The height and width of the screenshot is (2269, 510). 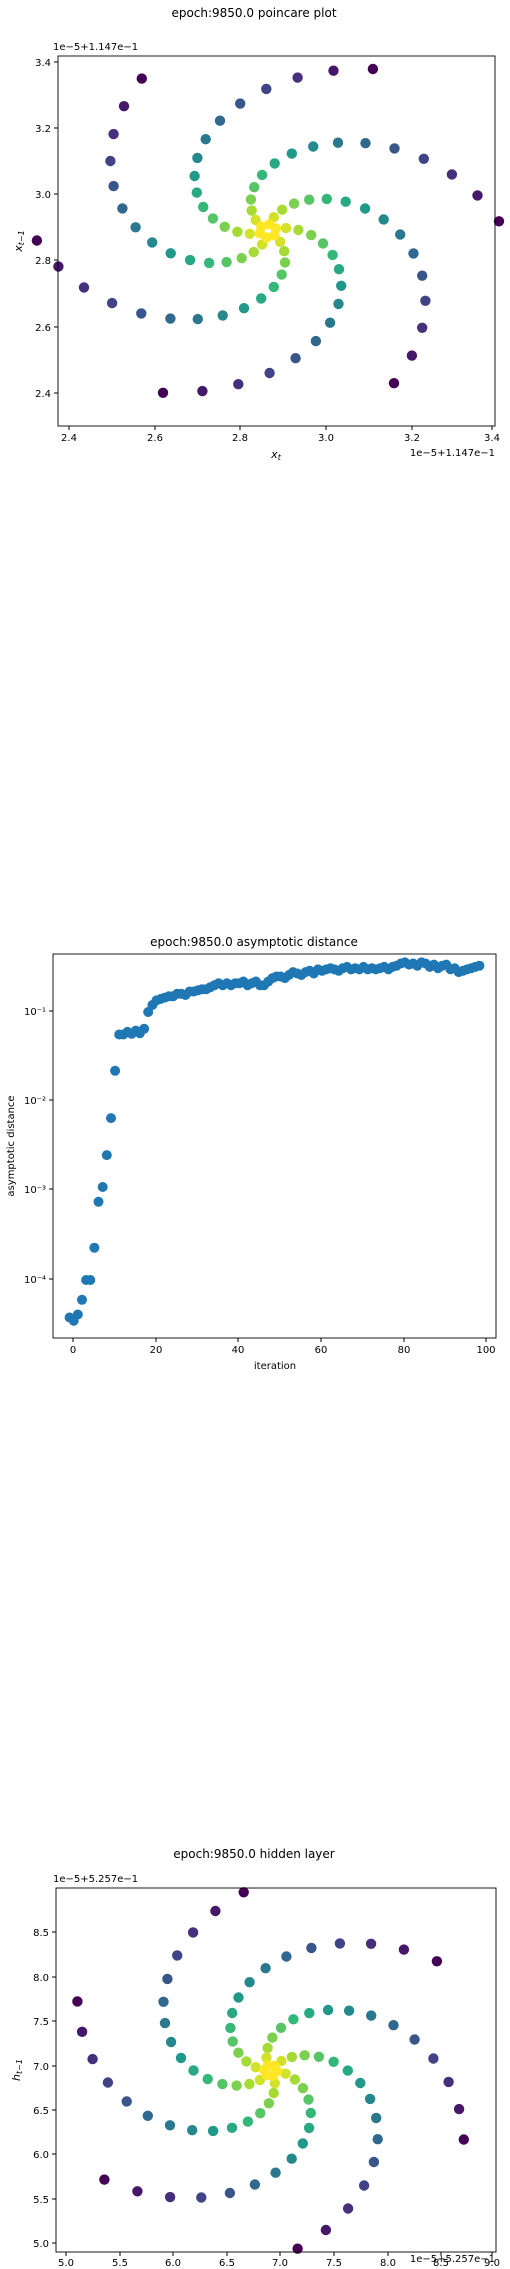 What do you see at coordinates (452, 2259) in the screenshot?
I see `hidden-x-offset-text: 1e−5+5.257e−1` at bounding box center [452, 2259].